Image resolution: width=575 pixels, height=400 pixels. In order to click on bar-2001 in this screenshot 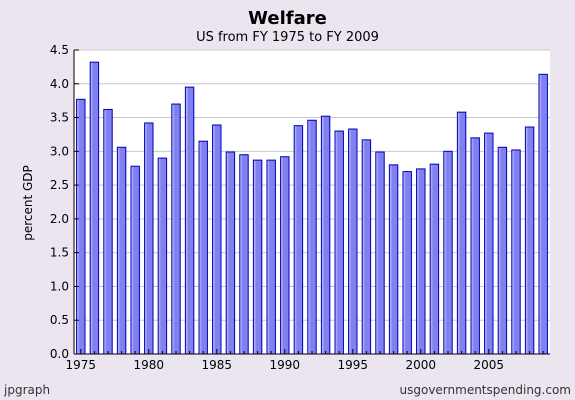, I will do `click(434, 259)`.